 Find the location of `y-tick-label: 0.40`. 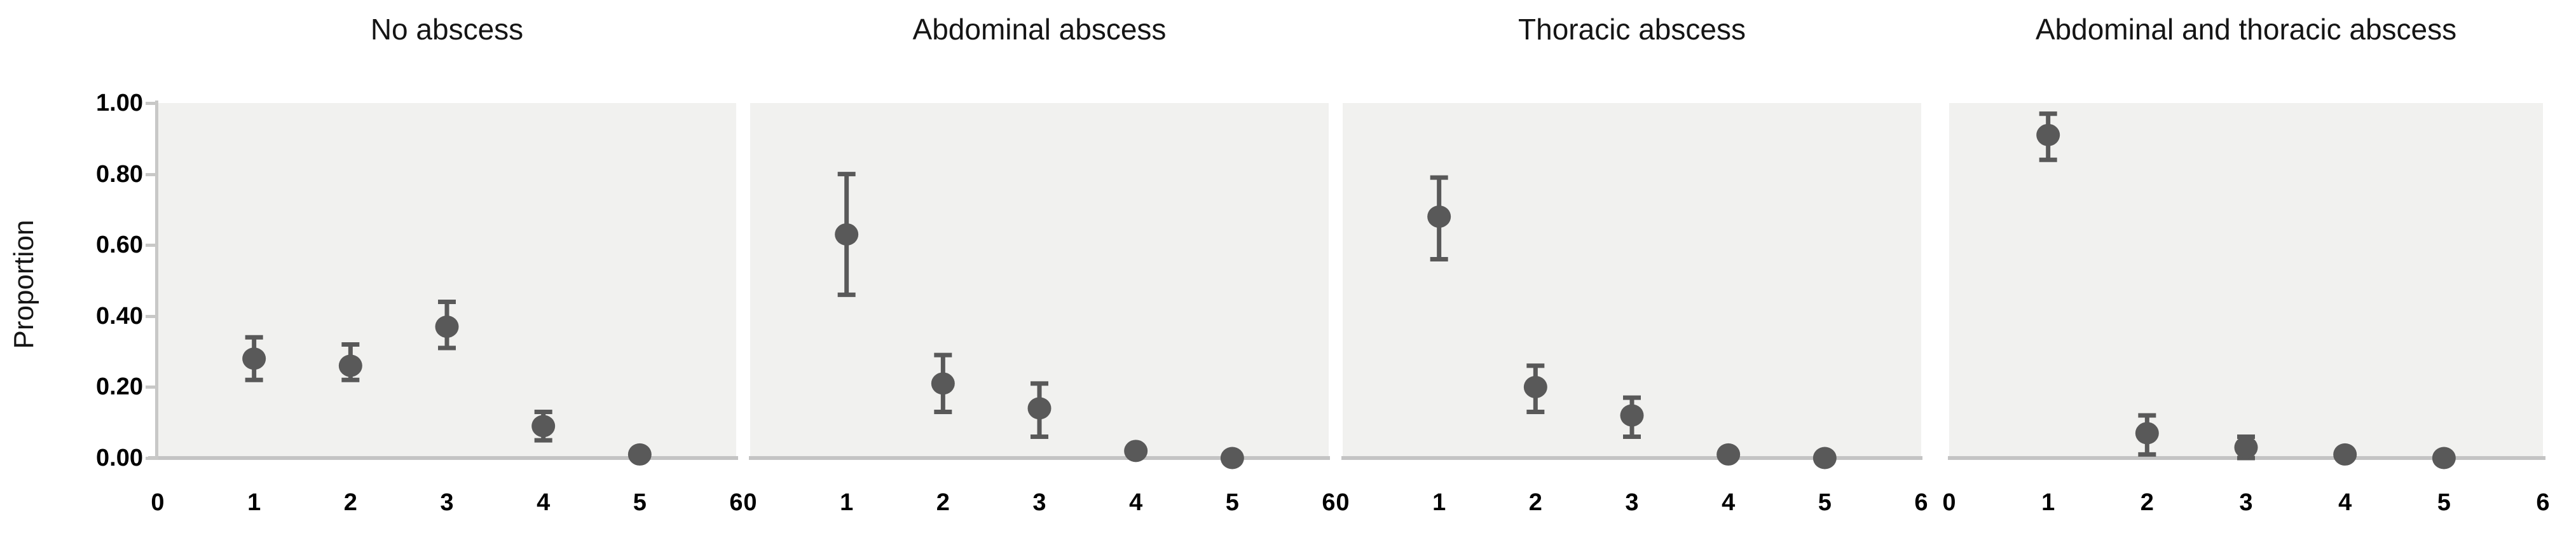

y-tick-label: 0.40 is located at coordinates (119, 316).